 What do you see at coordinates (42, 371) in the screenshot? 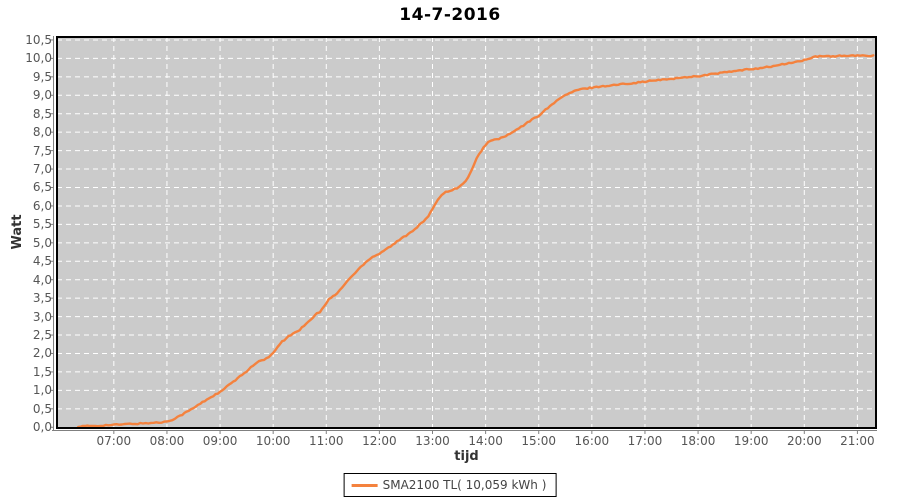
I see `y-tick-label: 1,5` at bounding box center [42, 371].